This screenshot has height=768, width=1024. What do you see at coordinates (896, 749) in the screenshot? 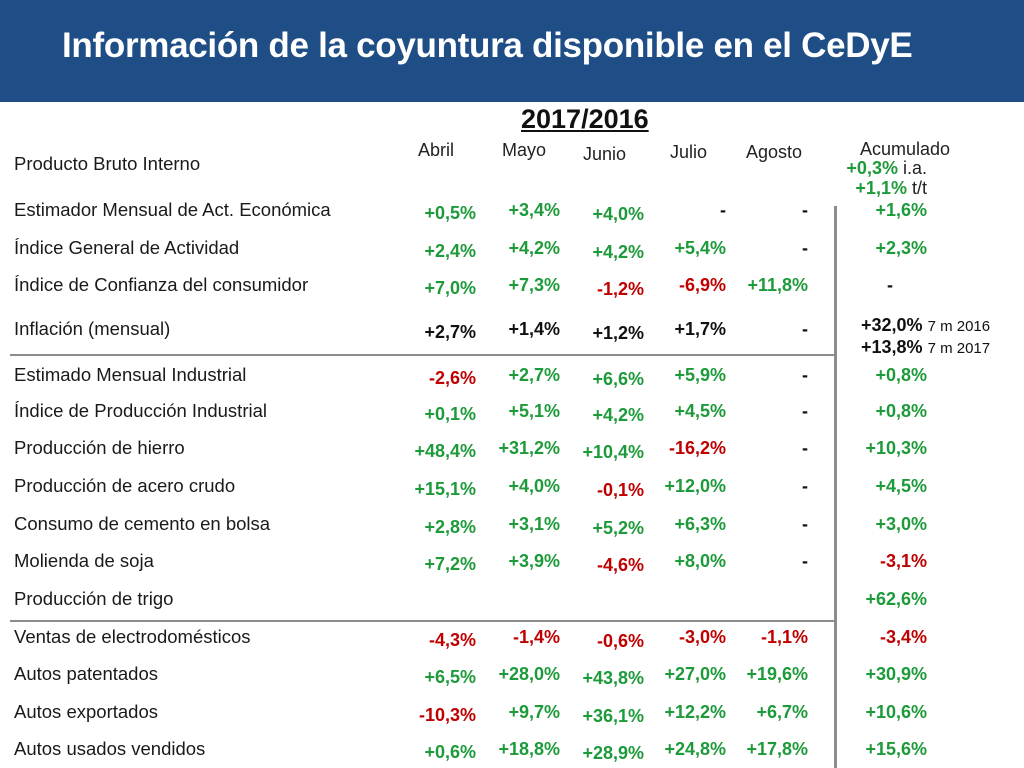
I see `cell-acumulado: +15,6%` at bounding box center [896, 749].